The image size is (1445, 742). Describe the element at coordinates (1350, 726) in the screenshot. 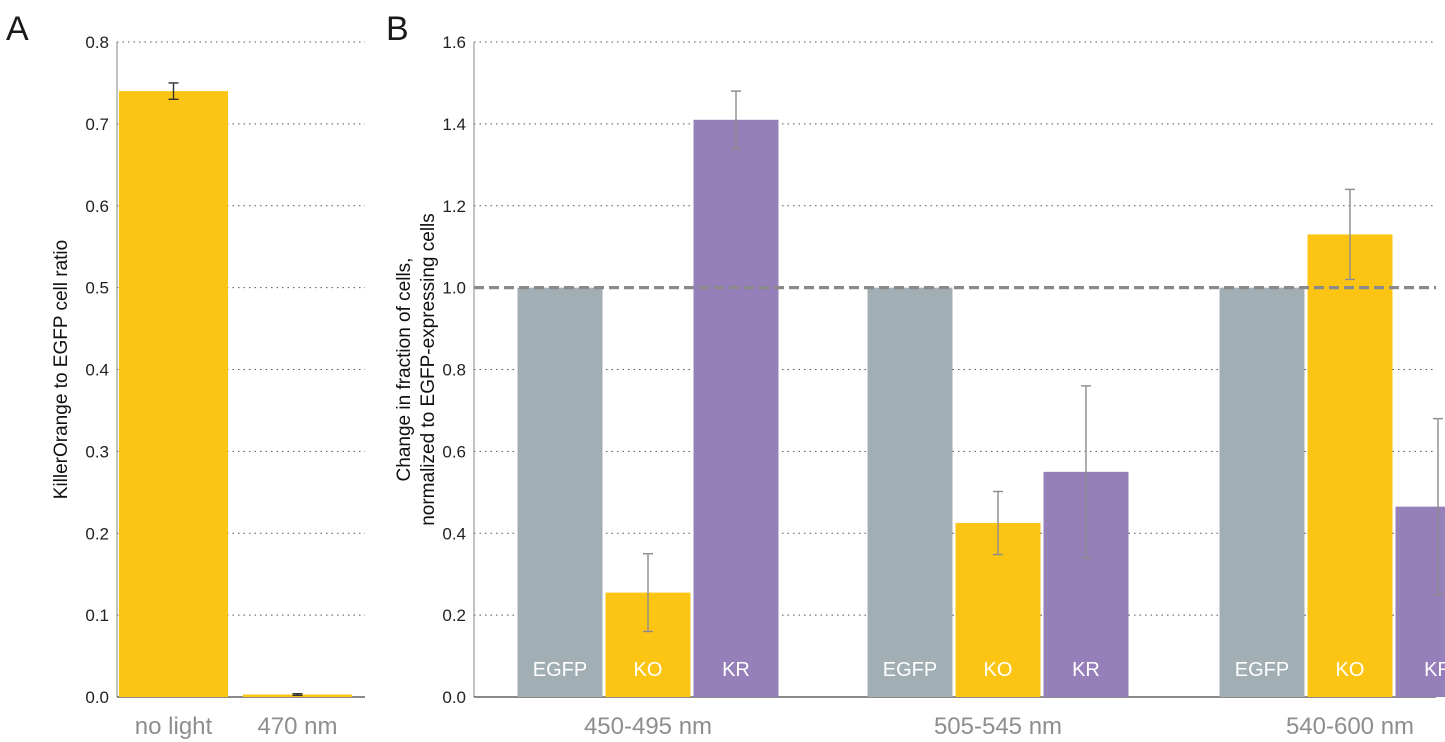

I see `x-group-label: 540-600 nm` at that location.